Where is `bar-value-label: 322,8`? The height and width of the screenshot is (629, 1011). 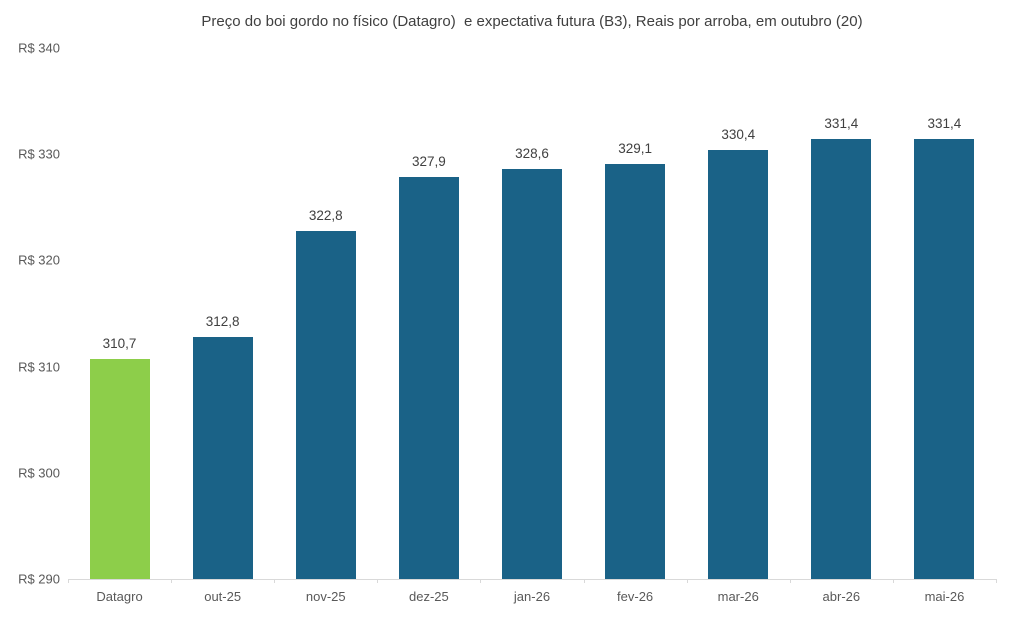
bar-value-label: 322,8 is located at coordinates (325, 215).